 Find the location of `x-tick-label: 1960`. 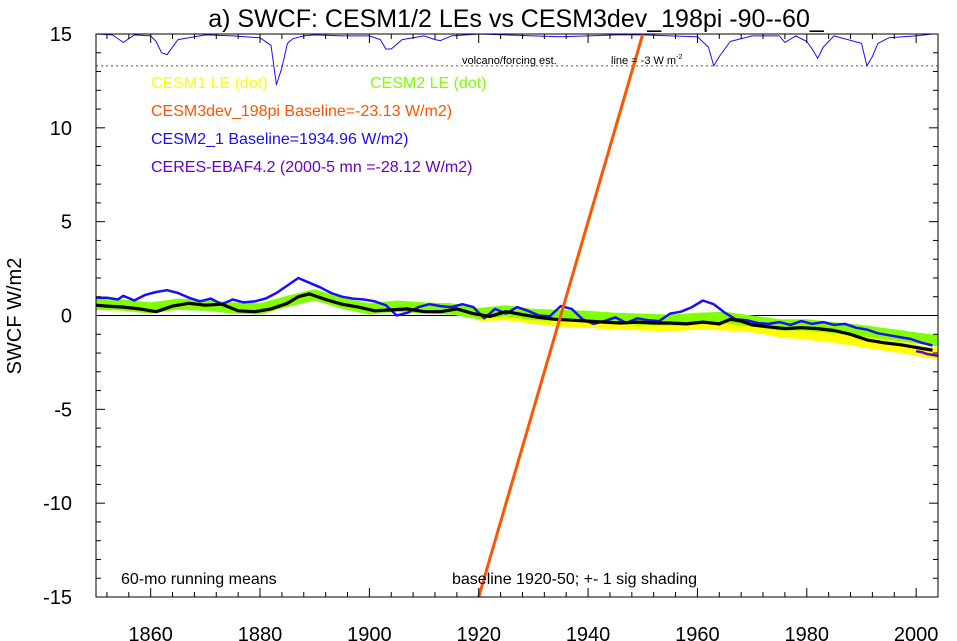

x-tick-label: 1960 is located at coordinates (697, 632).